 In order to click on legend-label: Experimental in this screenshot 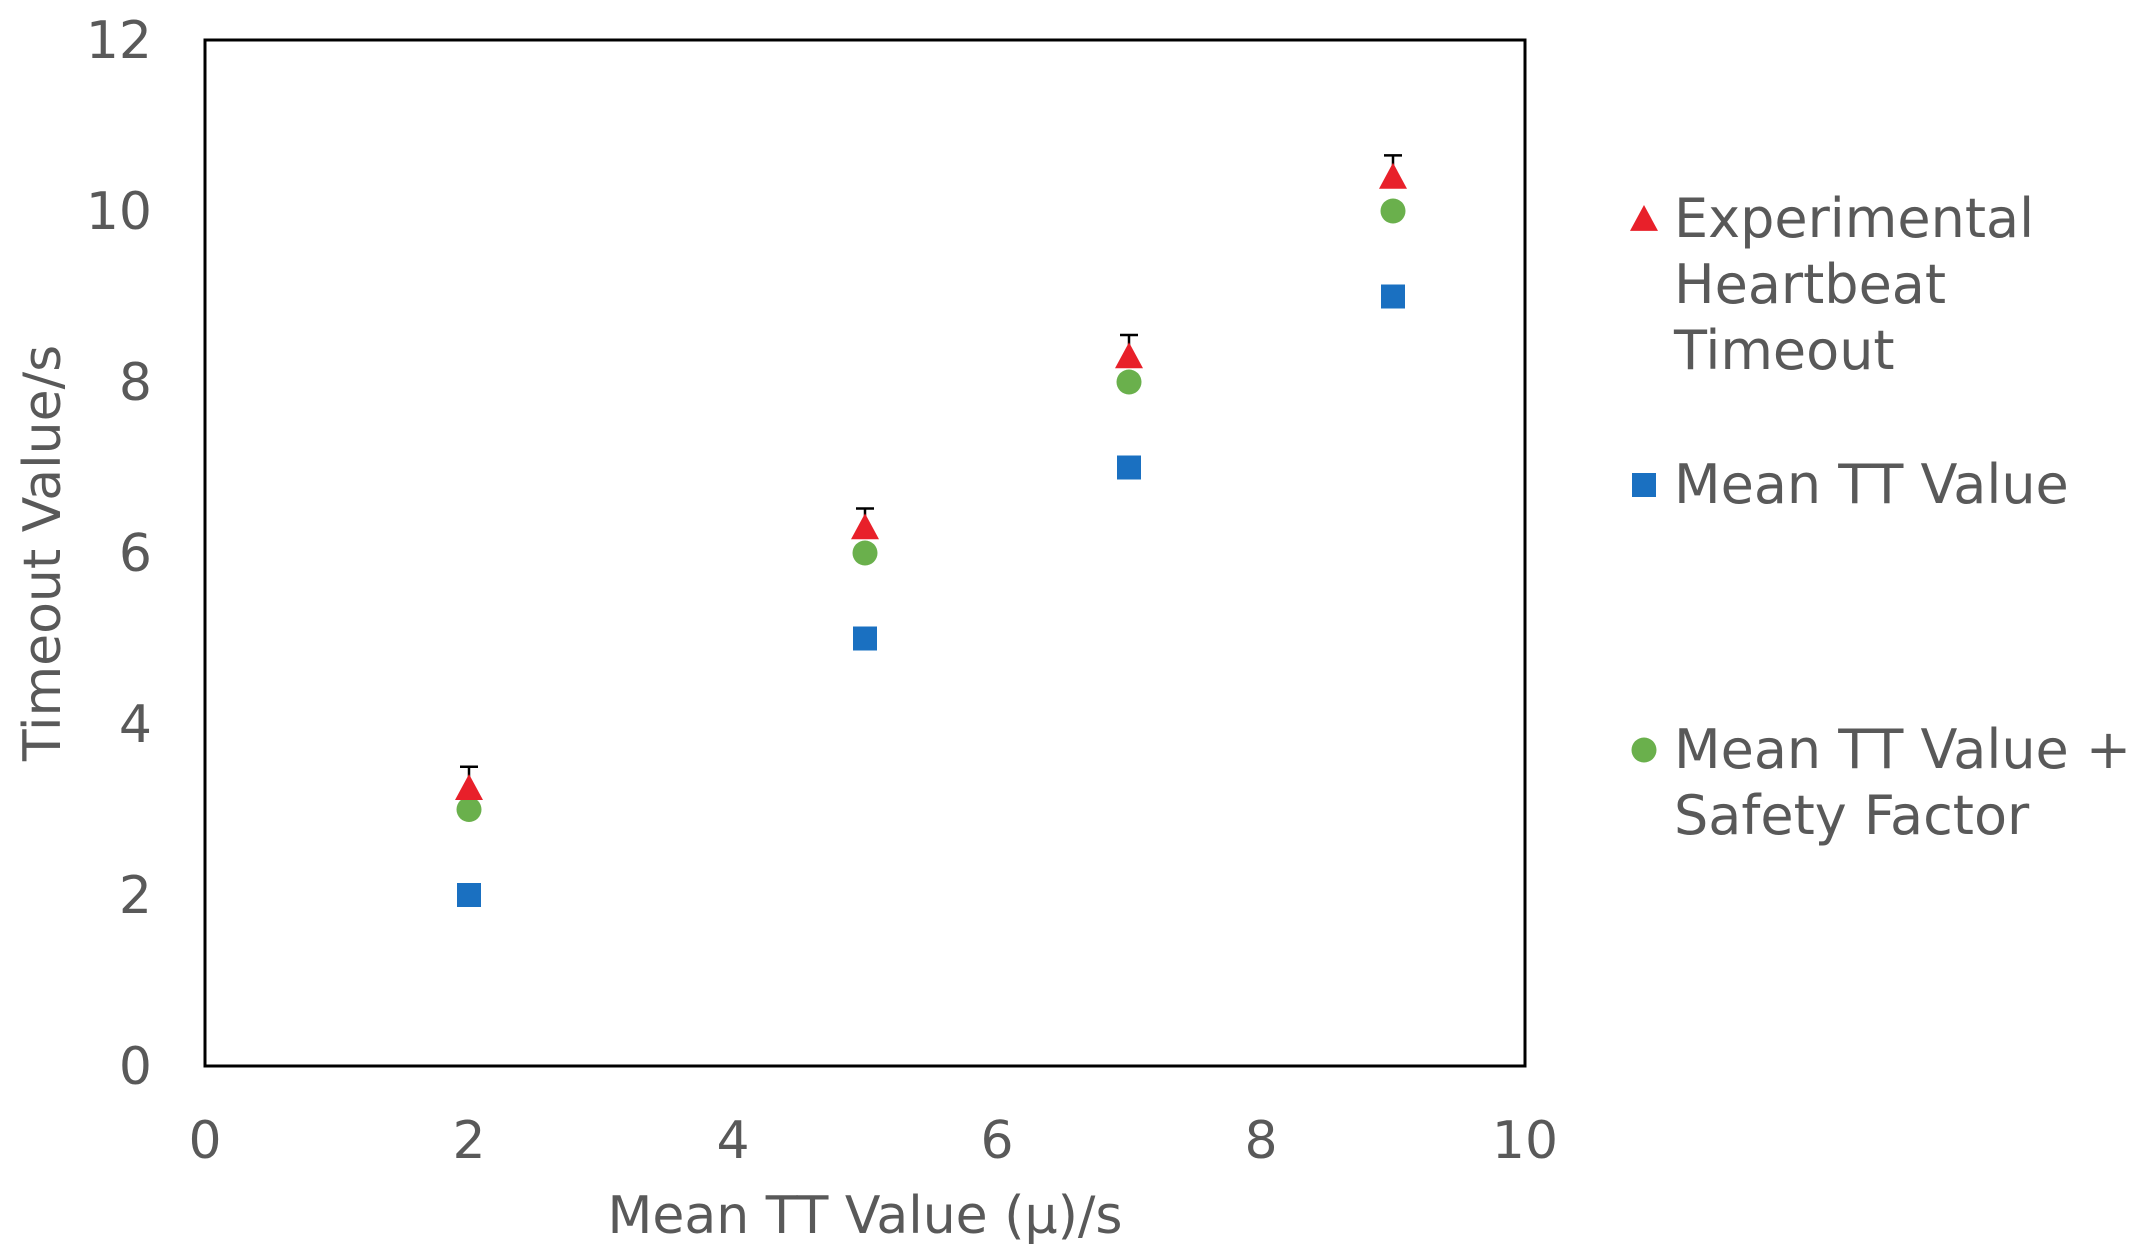, I will do `click(1854, 218)`.